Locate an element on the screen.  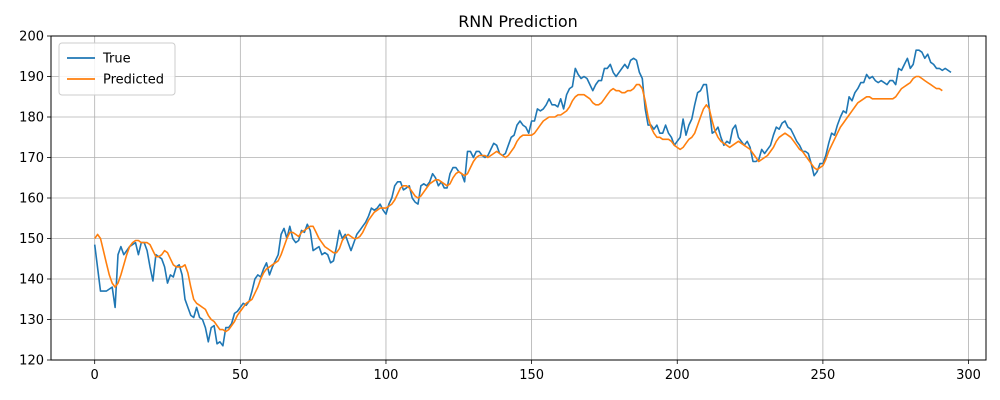
x-tick-label: 250 is located at coordinates (822, 375).